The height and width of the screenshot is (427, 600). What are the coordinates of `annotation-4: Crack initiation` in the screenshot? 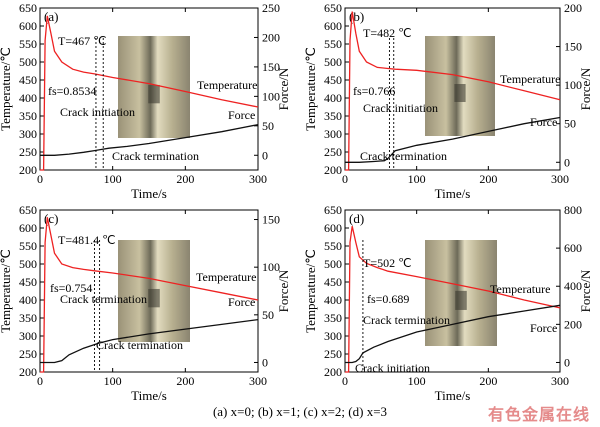 It's located at (392, 368).